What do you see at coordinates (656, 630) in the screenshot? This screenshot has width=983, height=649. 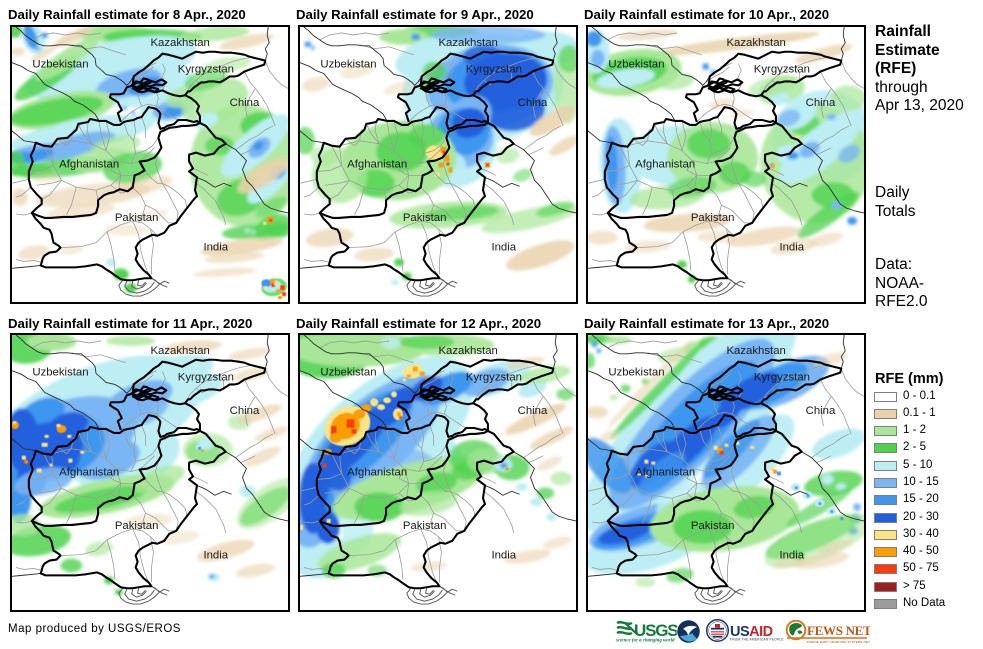 I see `svg-text: USGS` at bounding box center [656, 630].